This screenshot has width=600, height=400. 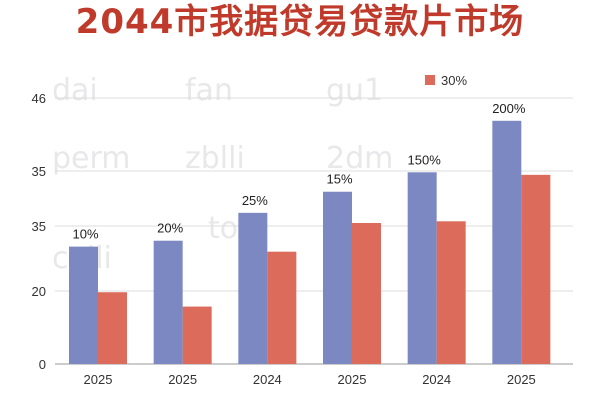 What do you see at coordinates (300, 22) in the screenshot?
I see `chart-title: 2044市我据贷易贷款片市场` at bounding box center [300, 22].